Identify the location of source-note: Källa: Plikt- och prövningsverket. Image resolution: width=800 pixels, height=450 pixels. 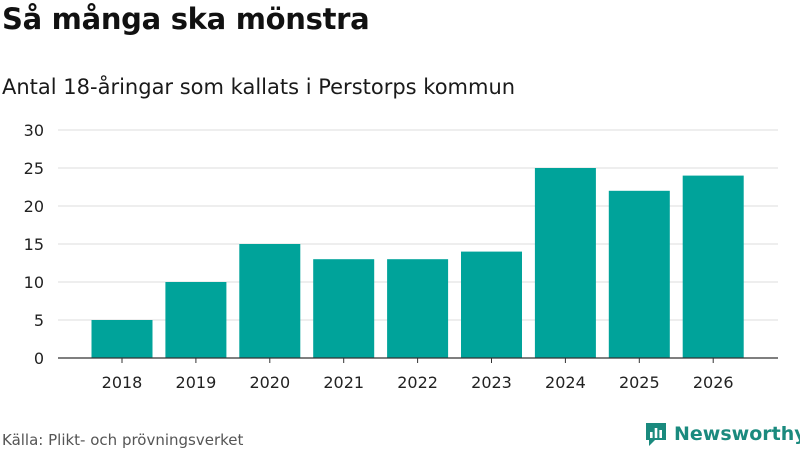
(123, 440).